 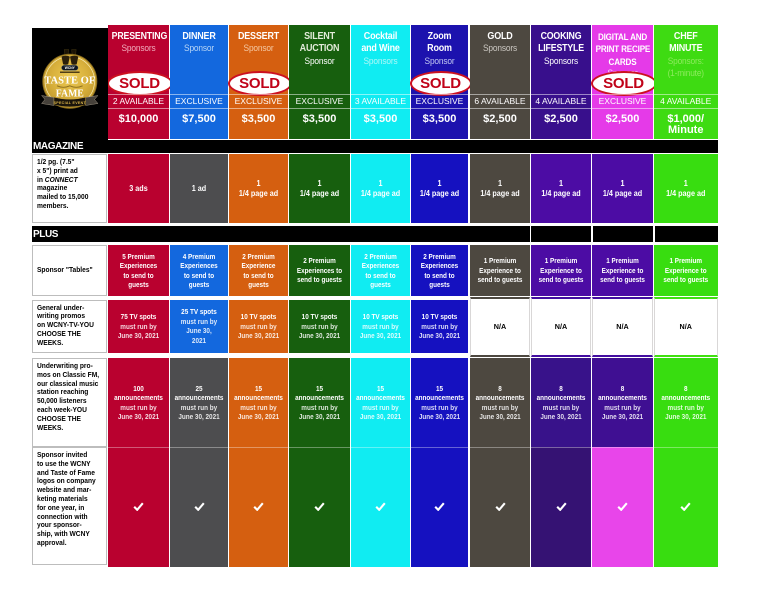 I want to click on svg-text: FAME, so click(x=70, y=94).